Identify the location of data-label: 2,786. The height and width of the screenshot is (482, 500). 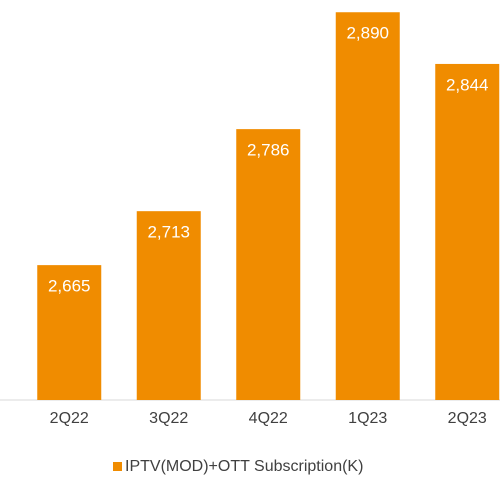
(268, 150).